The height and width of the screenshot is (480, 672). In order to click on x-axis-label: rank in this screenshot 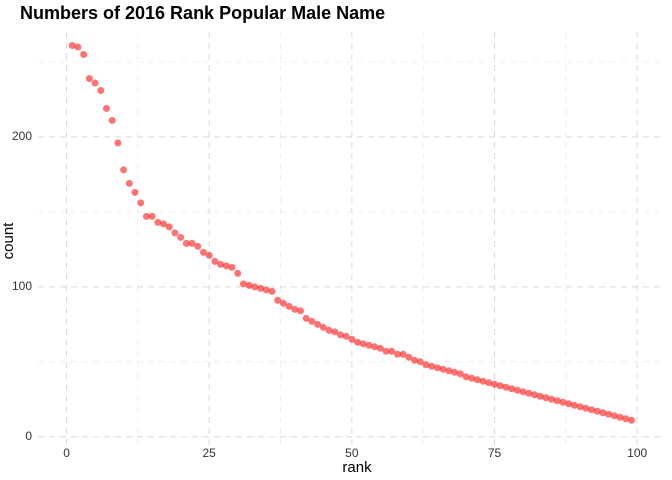, I will do `click(357, 467)`.